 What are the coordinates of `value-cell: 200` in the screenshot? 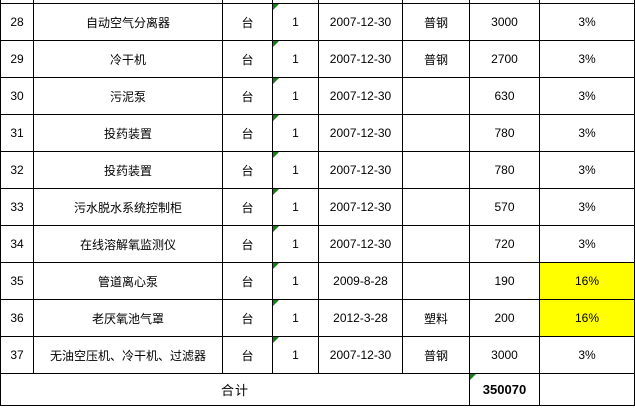 It's located at (504, 318).